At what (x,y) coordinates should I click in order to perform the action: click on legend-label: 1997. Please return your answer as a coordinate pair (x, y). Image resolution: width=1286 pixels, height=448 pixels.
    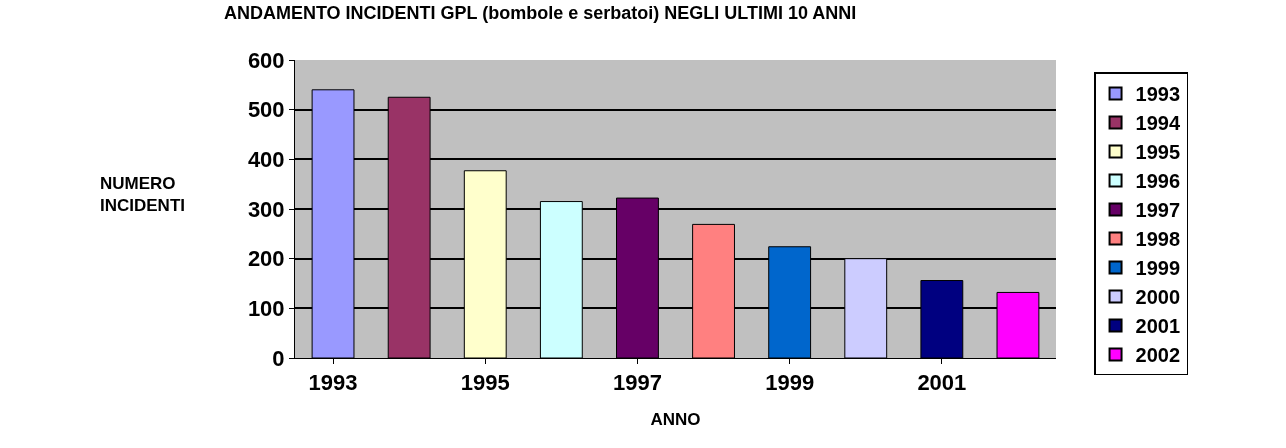
    Looking at the image, I should click on (1158, 210).